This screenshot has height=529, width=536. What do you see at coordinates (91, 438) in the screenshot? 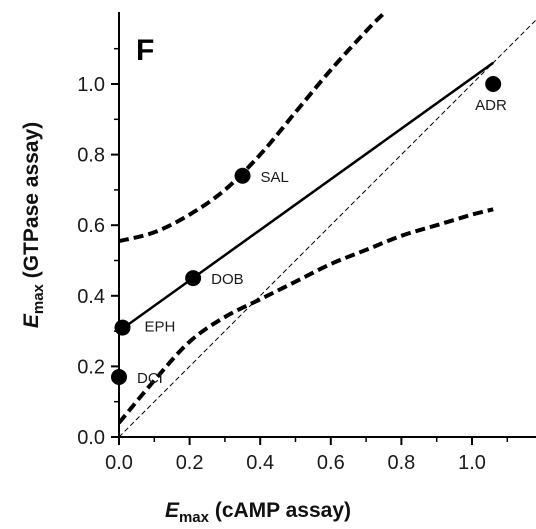
I see `y-tick-label: 0.0` at bounding box center [91, 438].